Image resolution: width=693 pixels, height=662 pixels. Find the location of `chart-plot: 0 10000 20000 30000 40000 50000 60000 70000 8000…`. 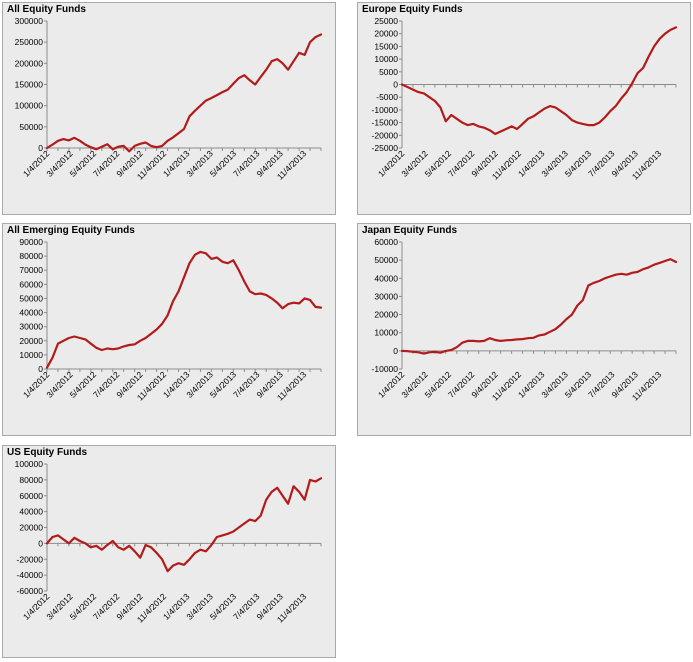

chart-plot: 0 10000 20000 30000 40000 50000 60000 70000 8000… is located at coordinates (171, 320).